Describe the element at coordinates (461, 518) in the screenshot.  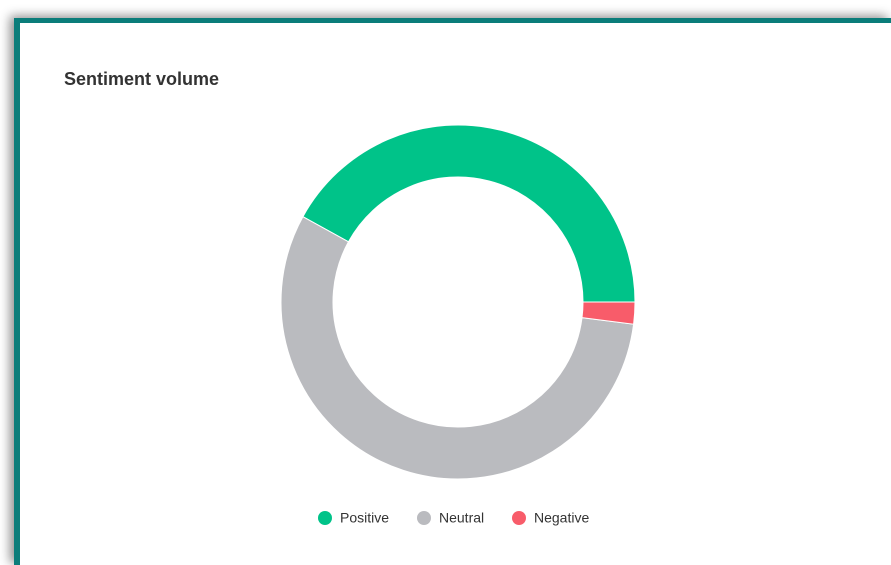
I see `legend-label: Neutral` at that location.